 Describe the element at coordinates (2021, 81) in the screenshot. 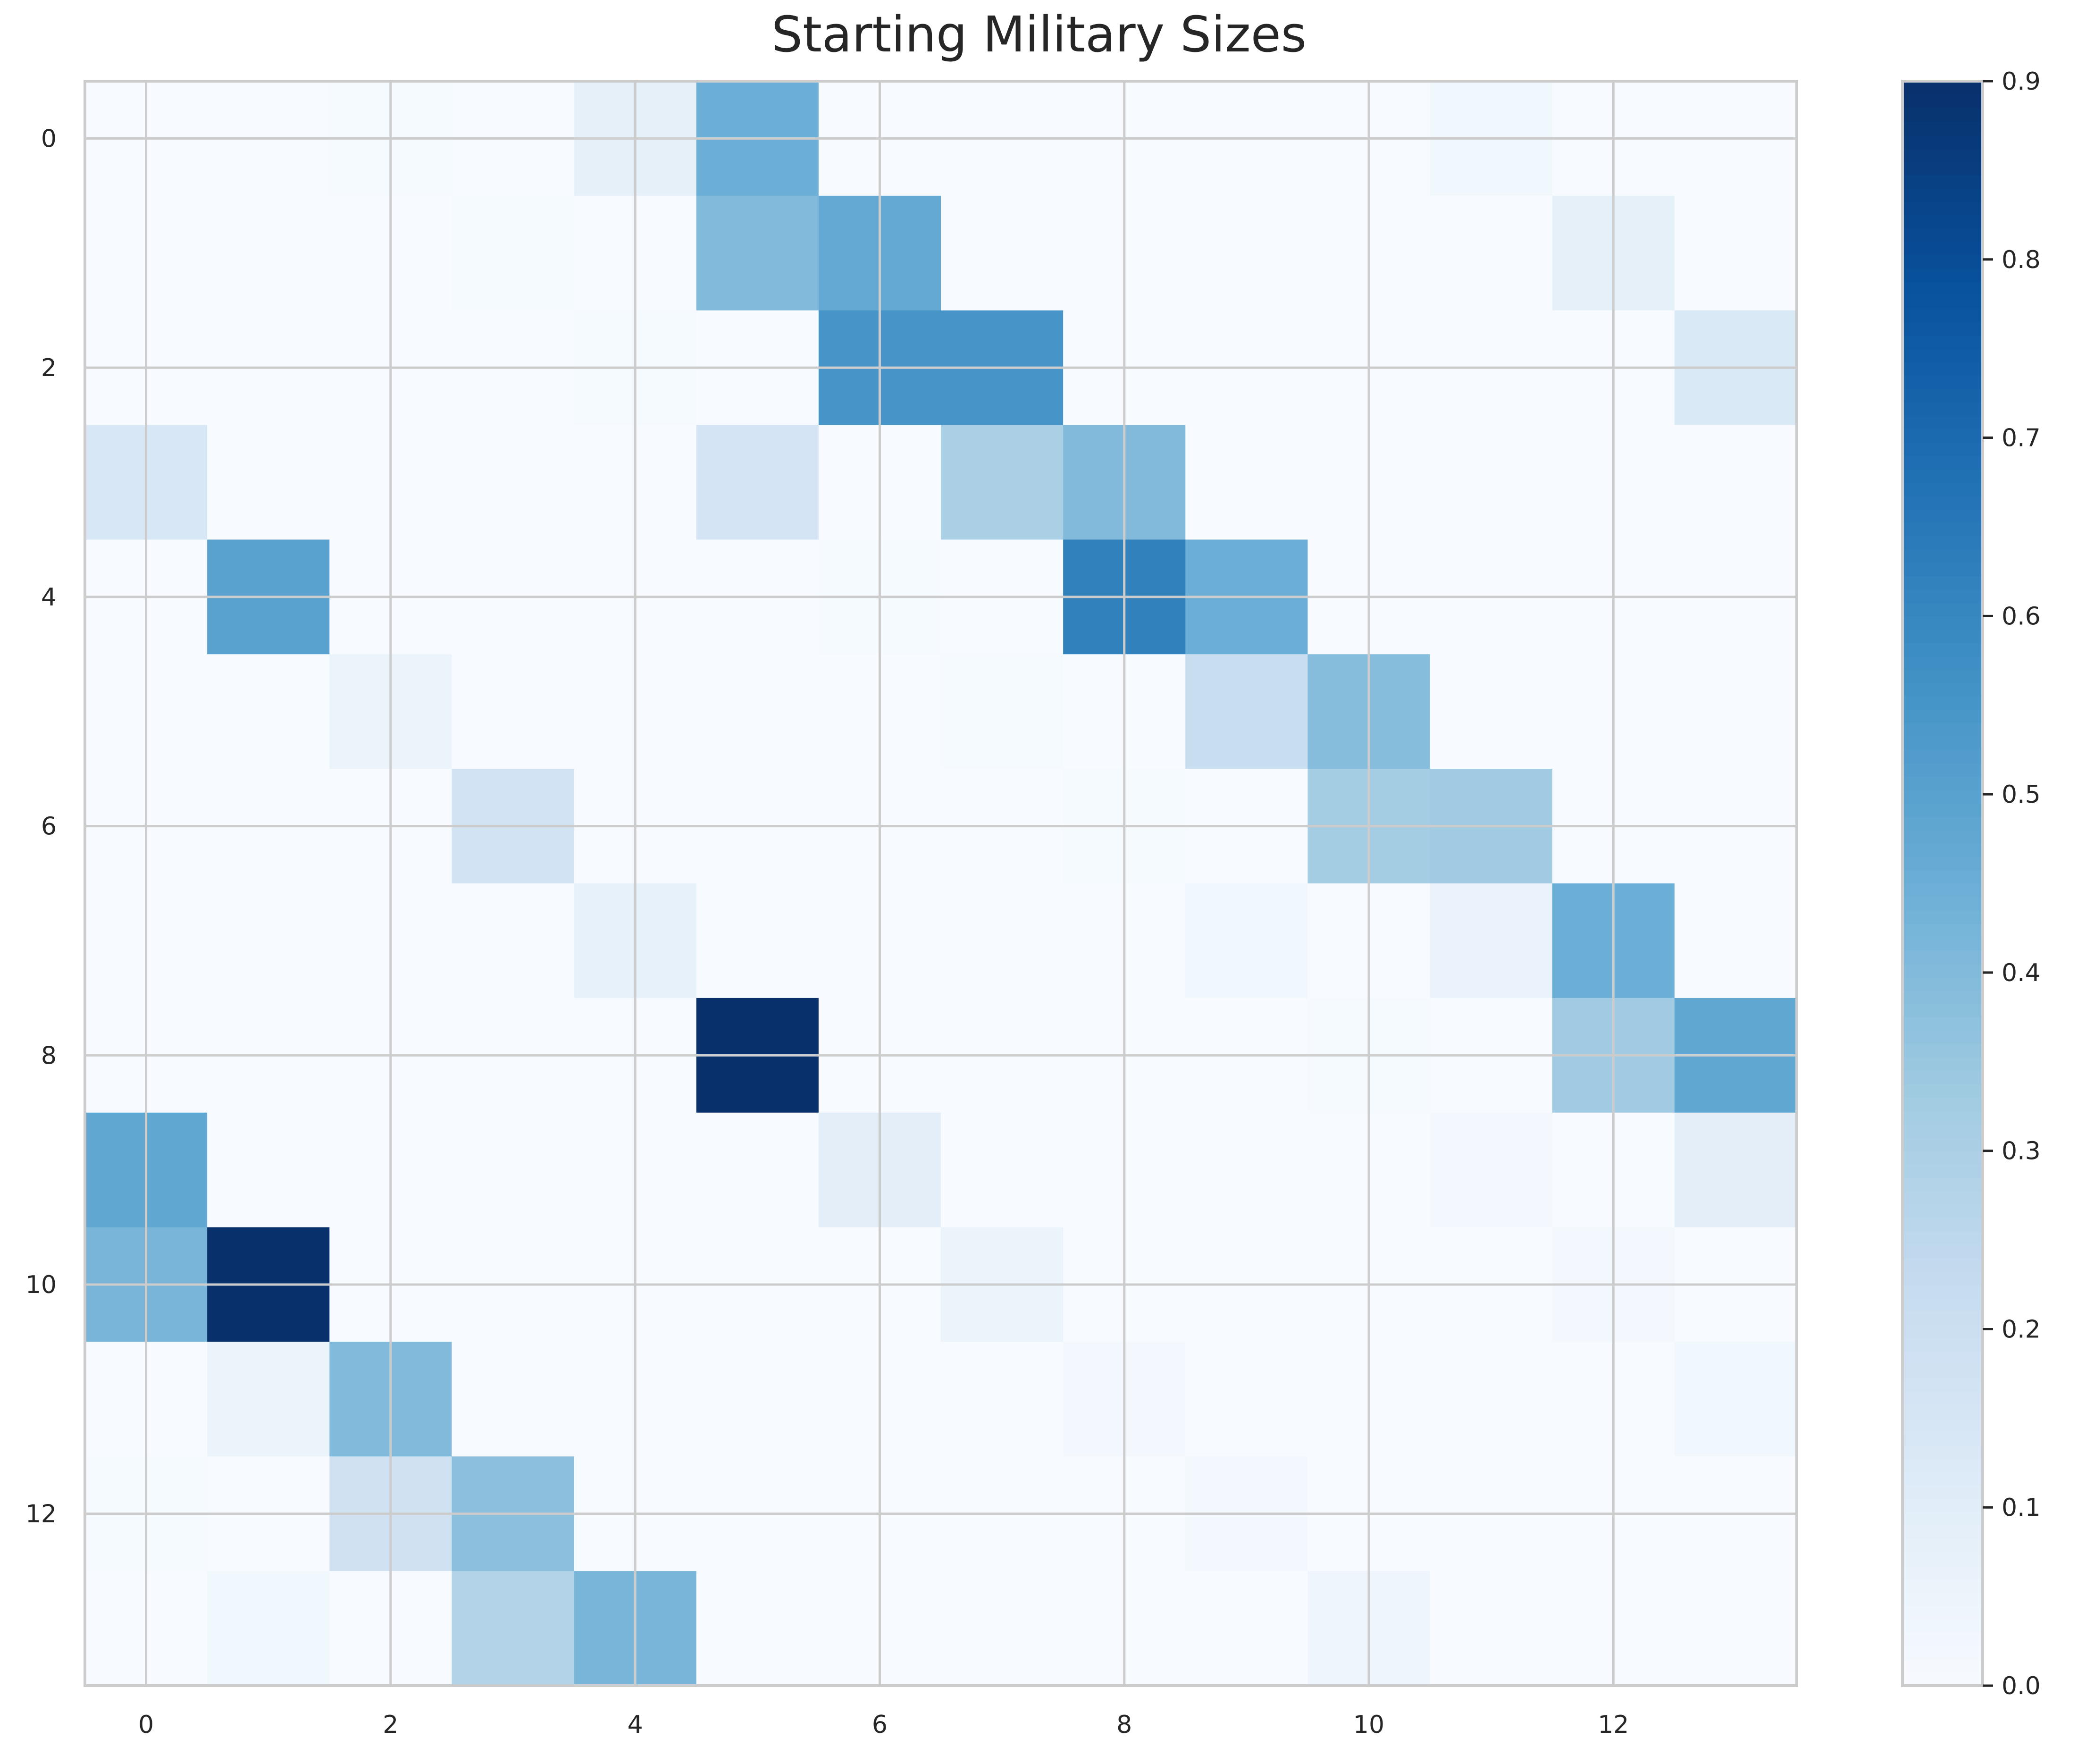

I see `colorbar-tick-label: 0.9` at that location.